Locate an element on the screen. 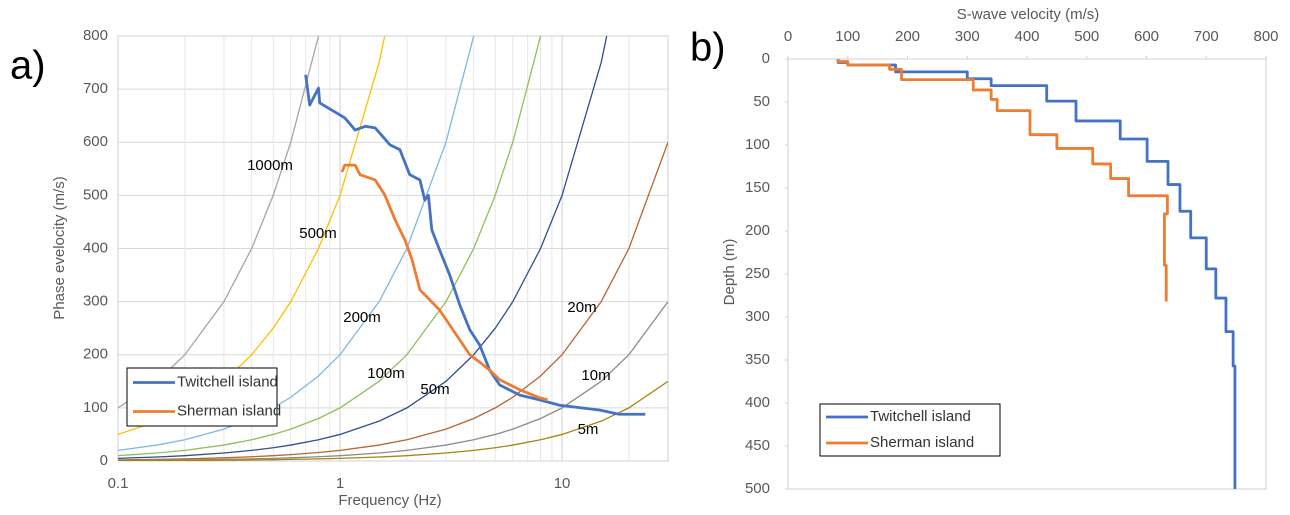 This screenshot has height=515, width=1290. x-tick-label: 500 is located at coordinates (1086, 36).